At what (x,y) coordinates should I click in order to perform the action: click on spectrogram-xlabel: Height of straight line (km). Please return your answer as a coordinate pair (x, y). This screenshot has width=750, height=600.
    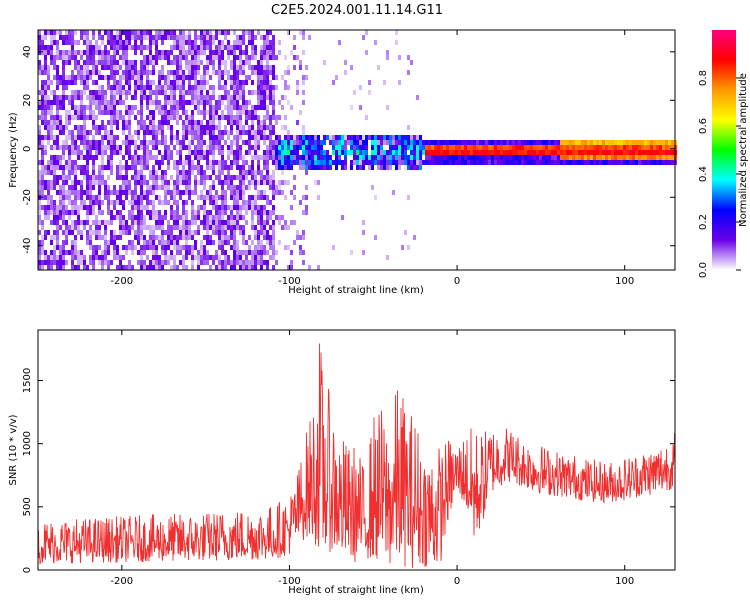
    Looking at the image, I should click on (356, 290).